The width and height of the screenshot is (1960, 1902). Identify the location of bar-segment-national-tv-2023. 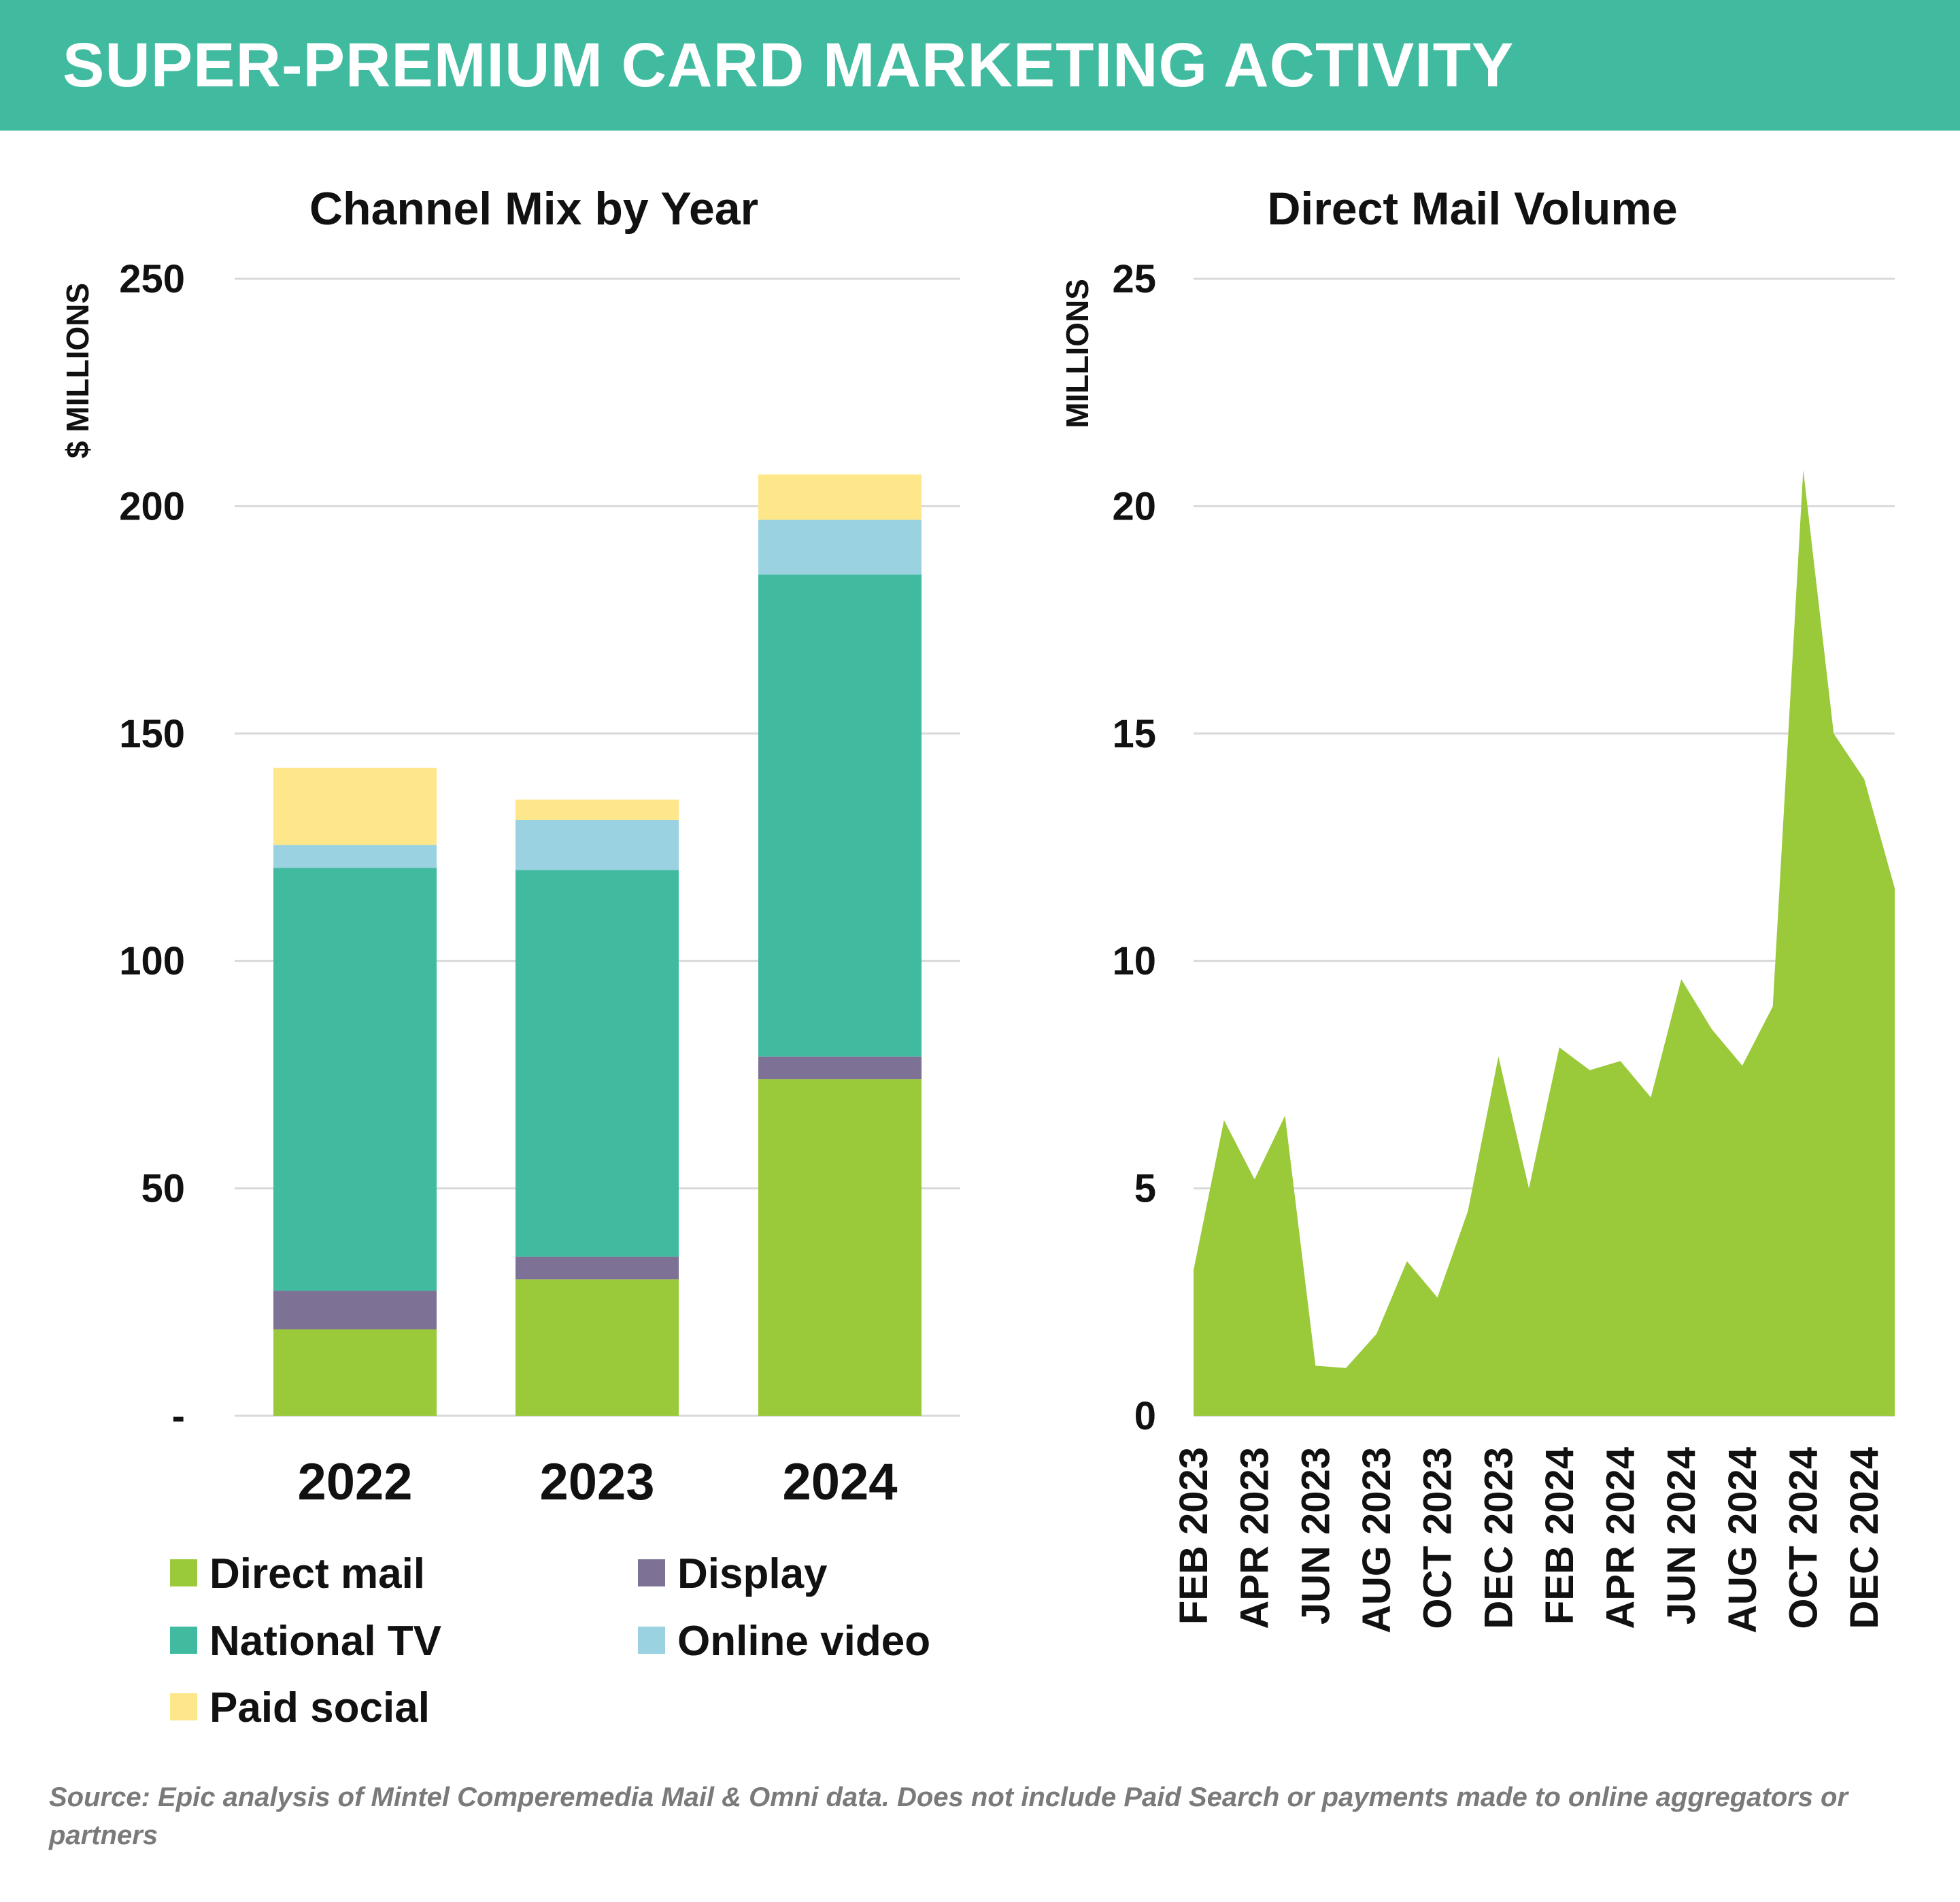
(597, 1063).